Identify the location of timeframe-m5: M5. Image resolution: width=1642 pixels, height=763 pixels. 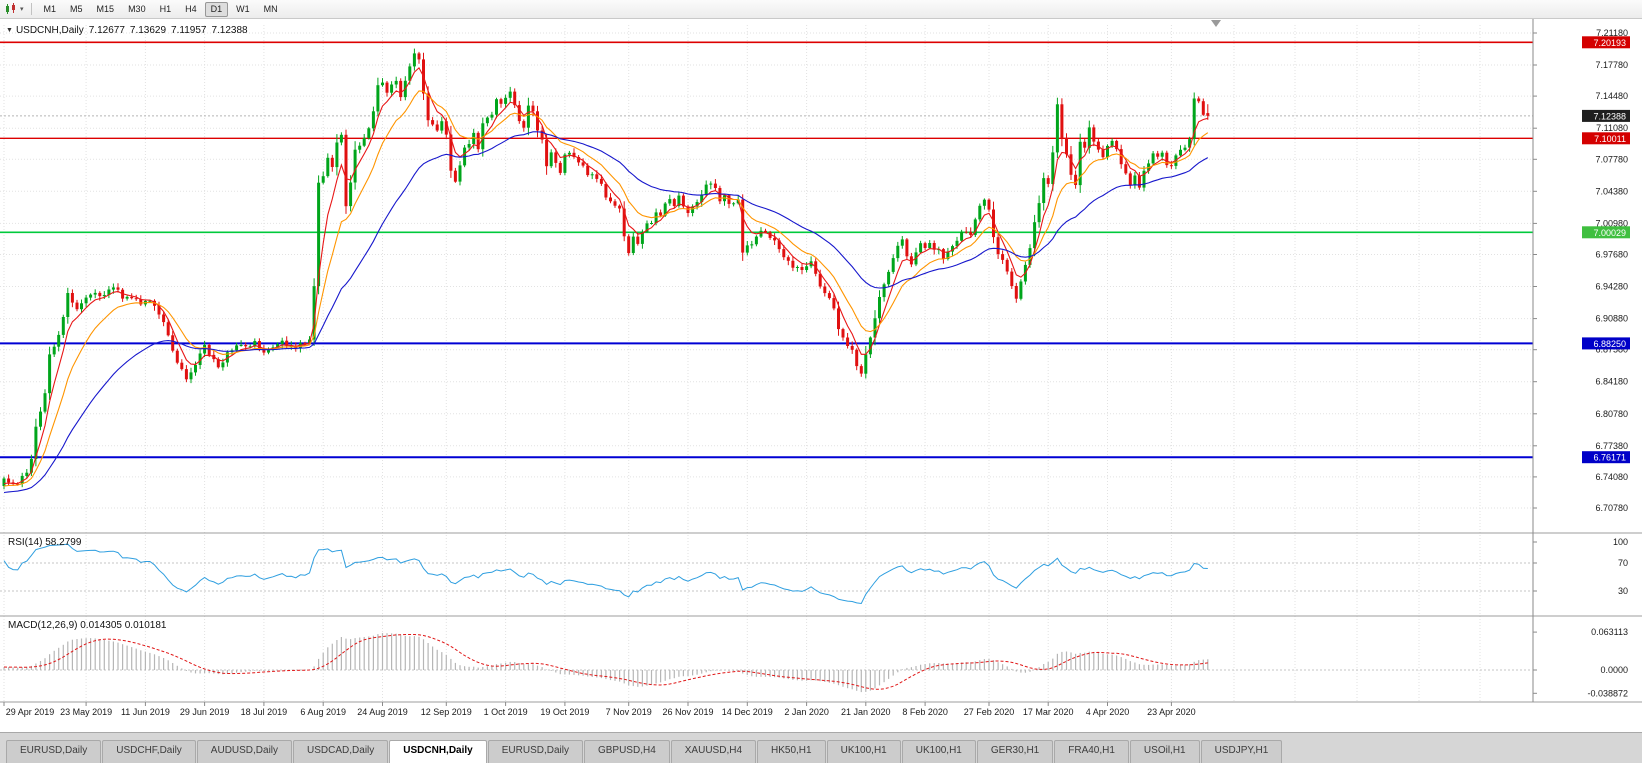
(76, 9).